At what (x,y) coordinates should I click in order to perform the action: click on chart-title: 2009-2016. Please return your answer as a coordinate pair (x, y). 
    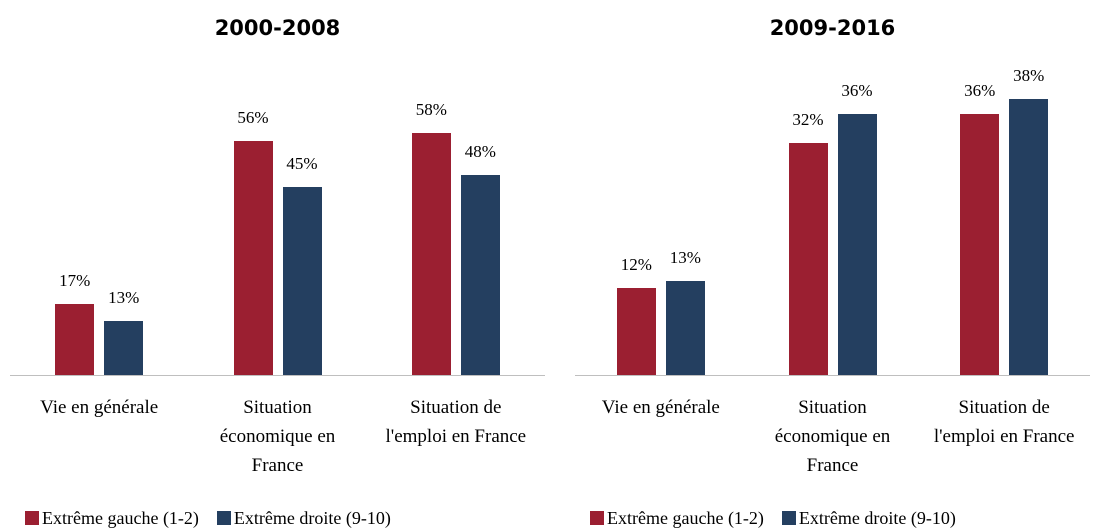
    Looking at the image, I should click on (832, 28).